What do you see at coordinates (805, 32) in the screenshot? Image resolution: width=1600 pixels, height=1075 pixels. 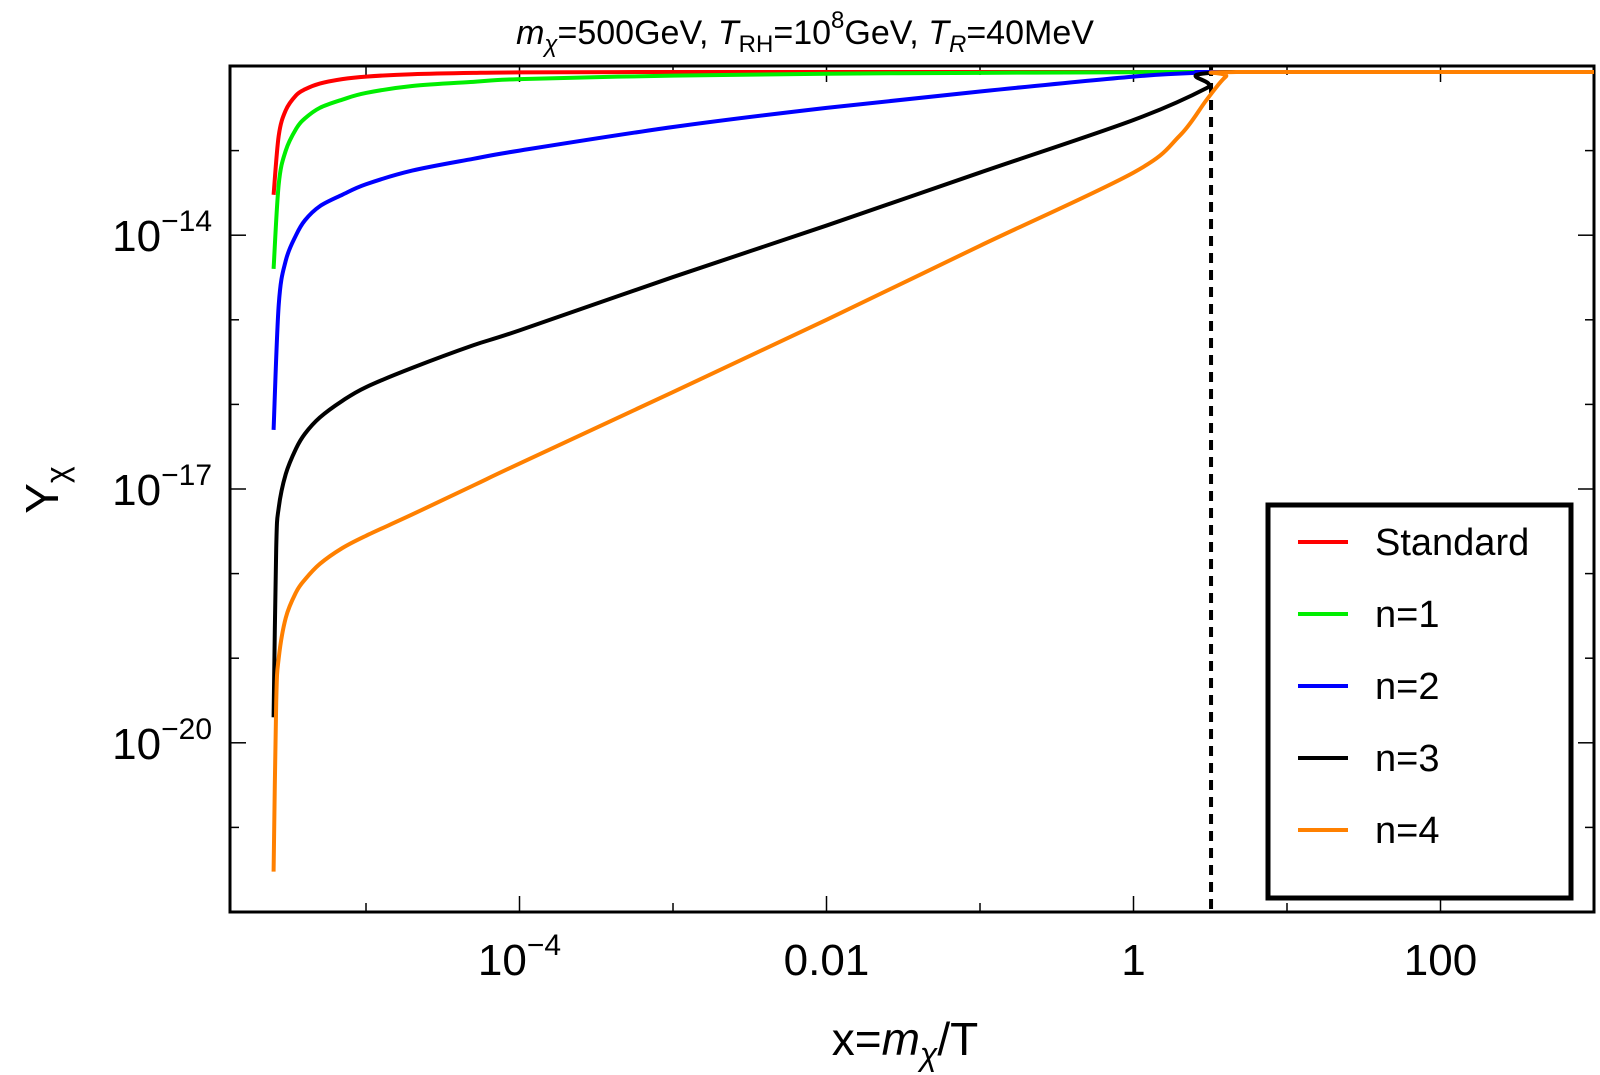 I see `chart-title: mχ=500GeV, TRH=108GeV, TR=40MeV` at bounding box center [805, 32].